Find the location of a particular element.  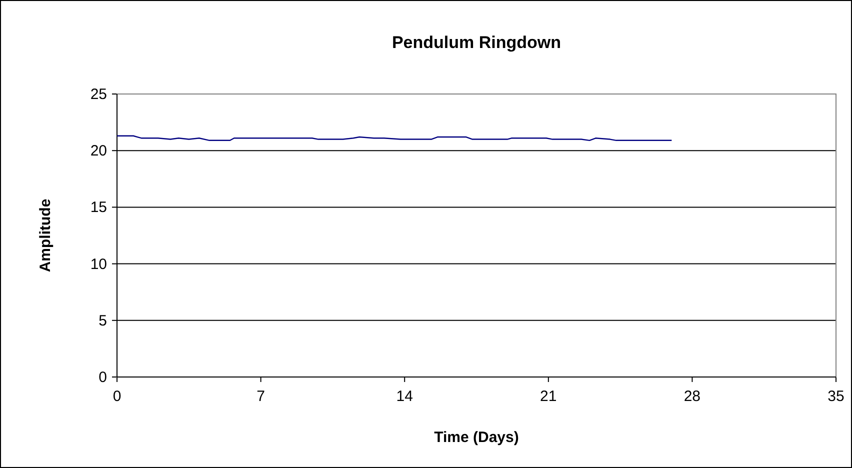

x-axis-title: Time (Days) is located at coordinates (476, 437).